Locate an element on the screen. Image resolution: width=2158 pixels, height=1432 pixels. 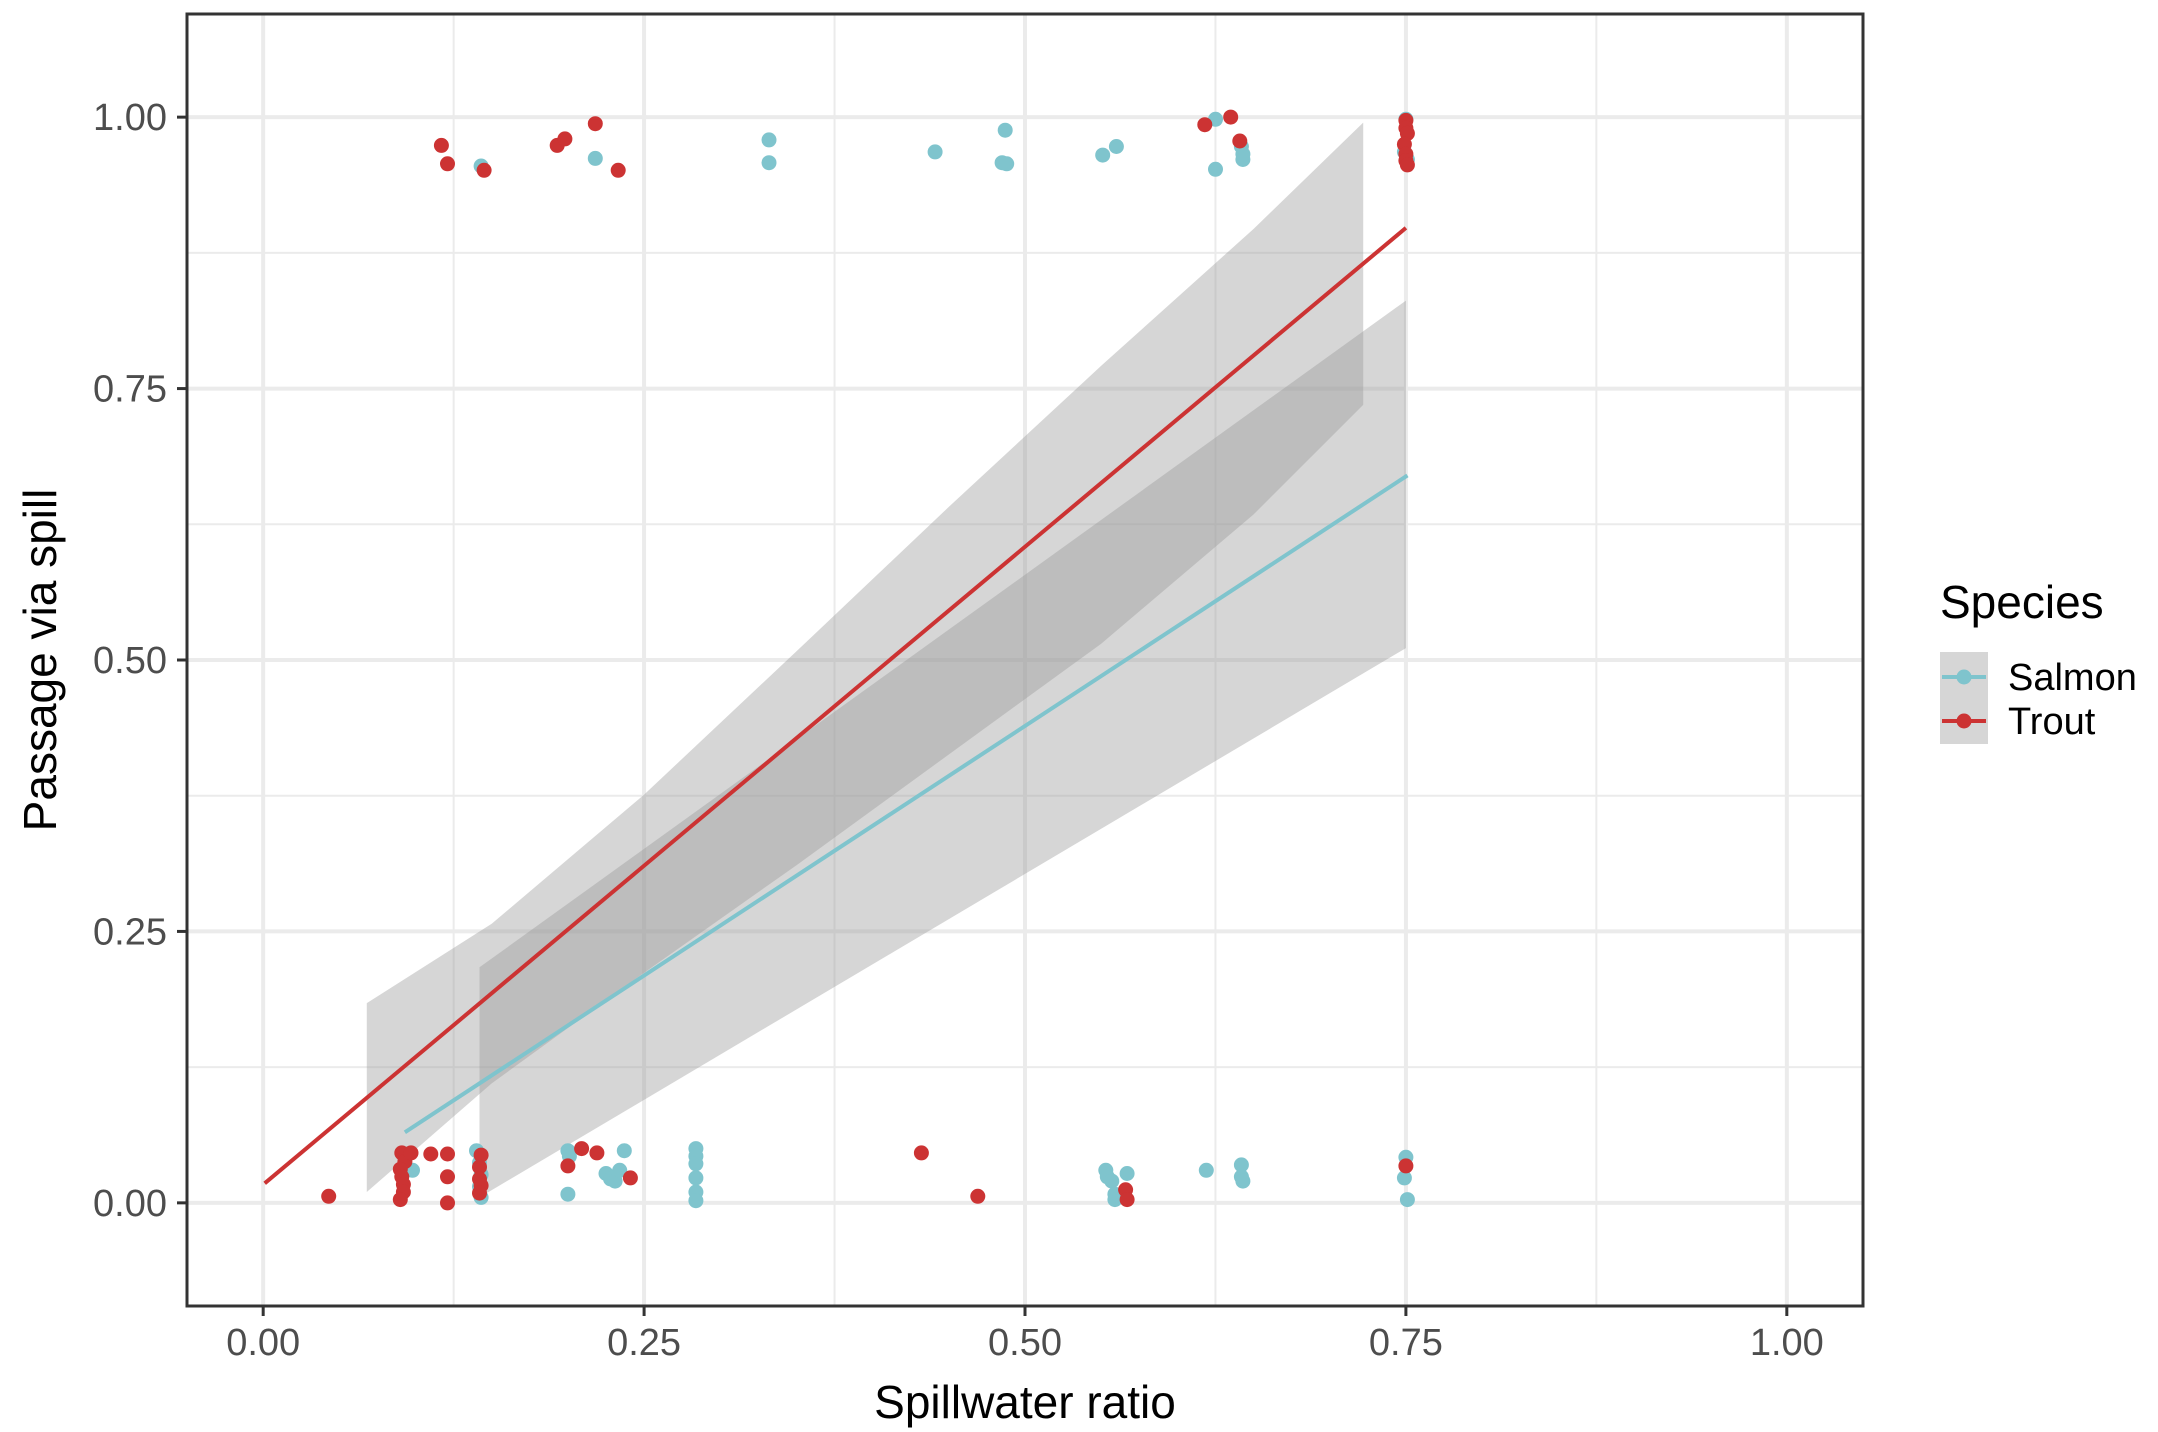
legend-title: Species is located at coordinates (2022, 602).